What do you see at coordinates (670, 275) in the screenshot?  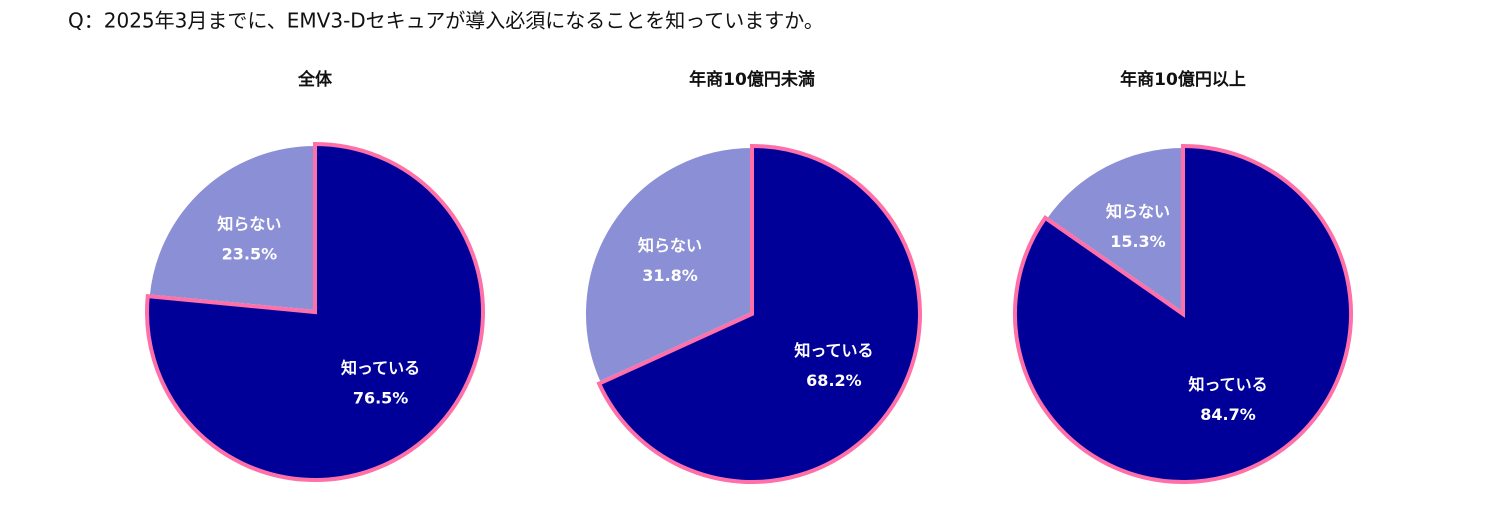 I see `slice-value-label: 31.8%` at bounding box center [670, 275].